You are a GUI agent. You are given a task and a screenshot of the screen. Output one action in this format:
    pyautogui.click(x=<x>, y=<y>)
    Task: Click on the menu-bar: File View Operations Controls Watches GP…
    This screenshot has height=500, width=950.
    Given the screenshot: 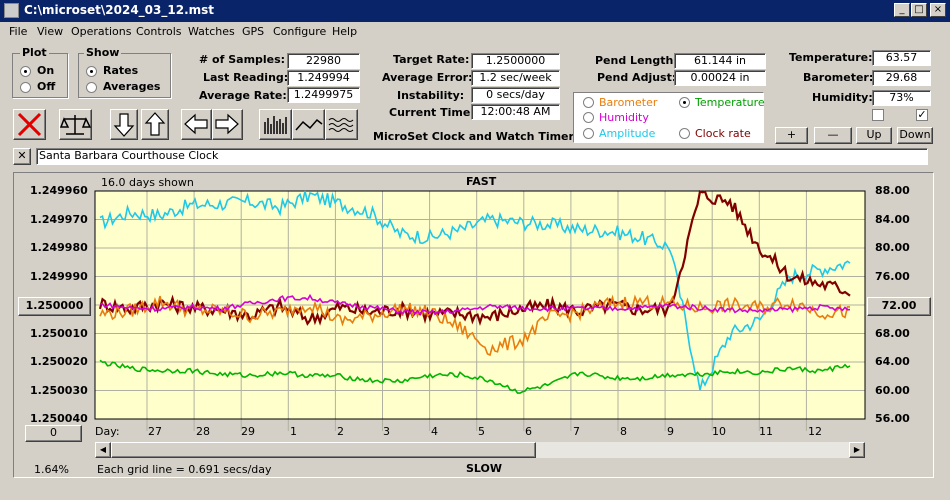 What is the action you would take?
    pyautogui.click(x=475, y=31)
    